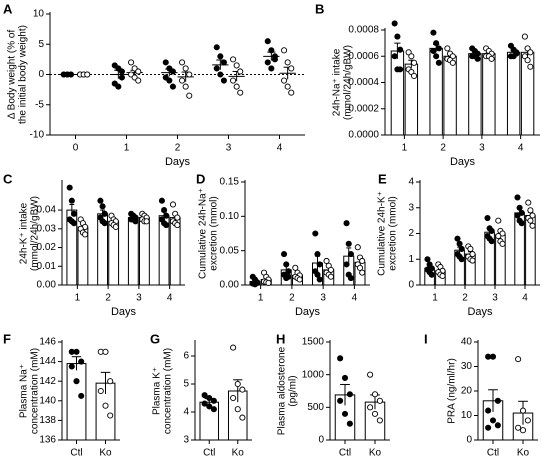 This screenshot has width=550, height=469. I want to click on y-tick-label: 0, so click(411, 285).